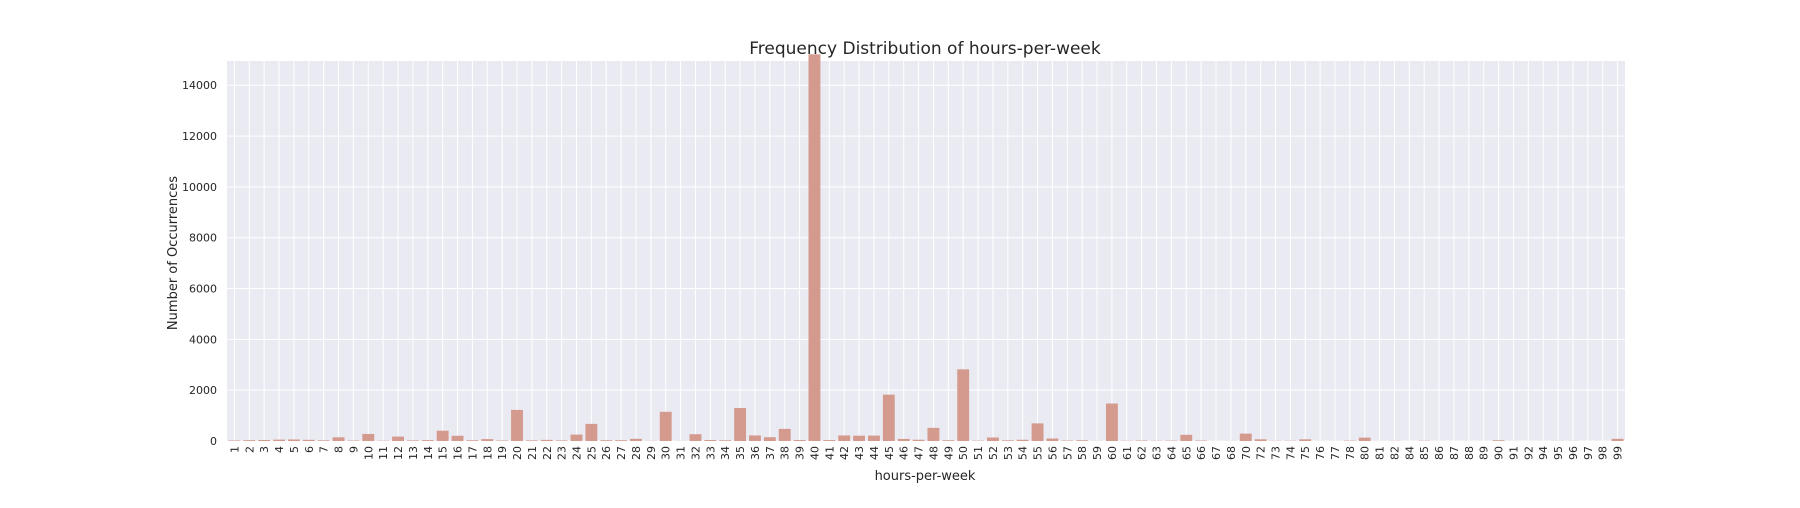 The width and height of the screenshot is (1800, 508). I want to click on x-tick-label: 28, so click(636, 453).